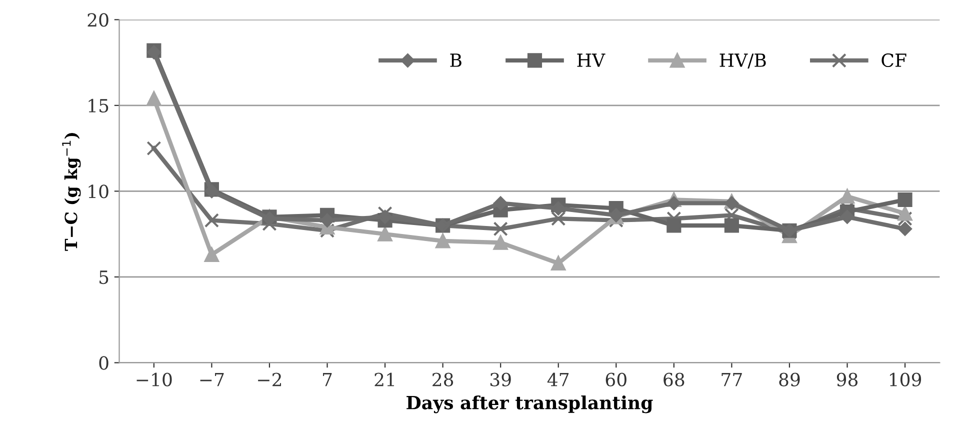  I want to click on x-tick-label: 47, so click(558, 379).